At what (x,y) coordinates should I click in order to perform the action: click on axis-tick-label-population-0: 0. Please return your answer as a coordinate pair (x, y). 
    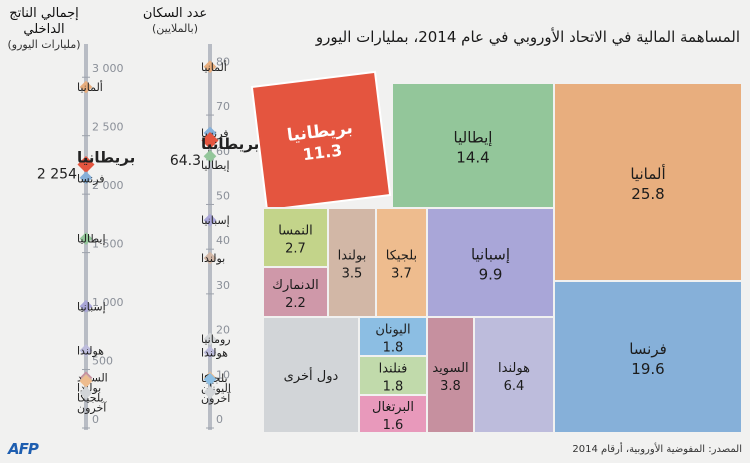
    Looking at the image, I should click on (219, 419).